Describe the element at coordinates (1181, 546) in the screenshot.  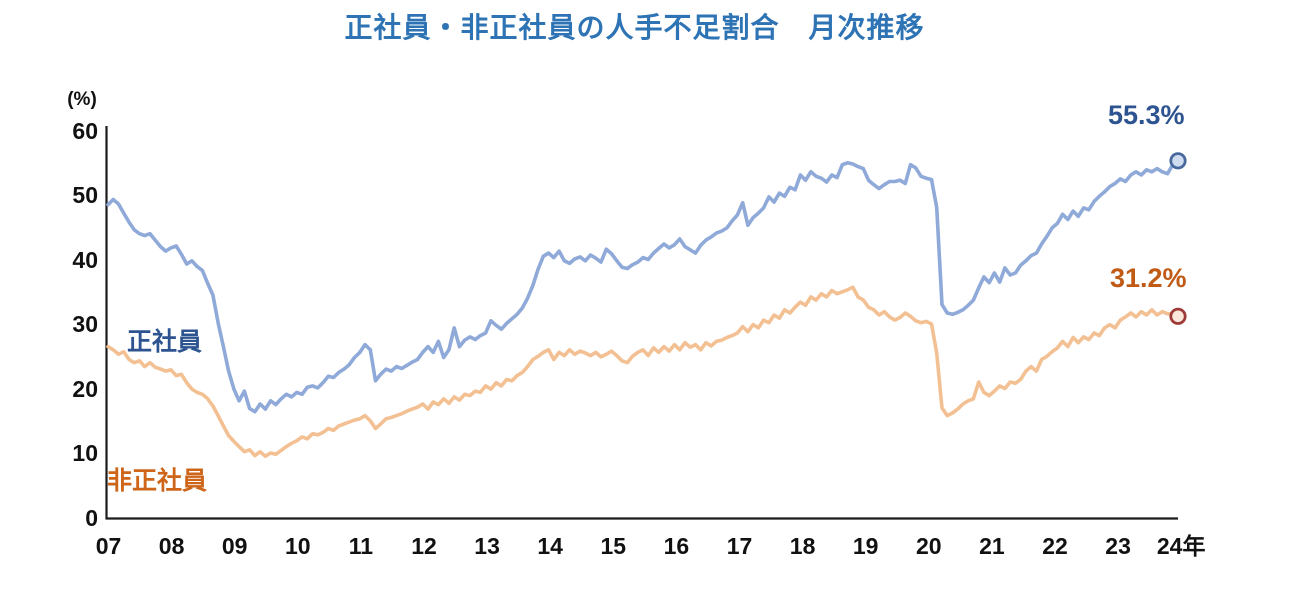
I see `x-tick-label: 24年` at that location.